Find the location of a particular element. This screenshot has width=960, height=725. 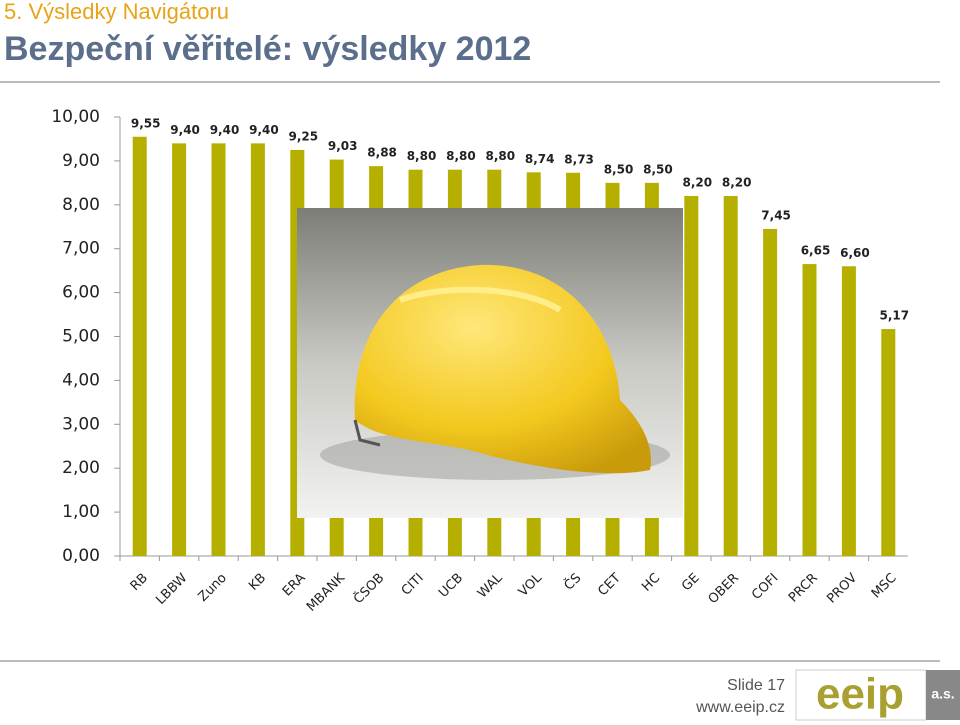

x-tick-label: HC is located at coordinates (651, 583).